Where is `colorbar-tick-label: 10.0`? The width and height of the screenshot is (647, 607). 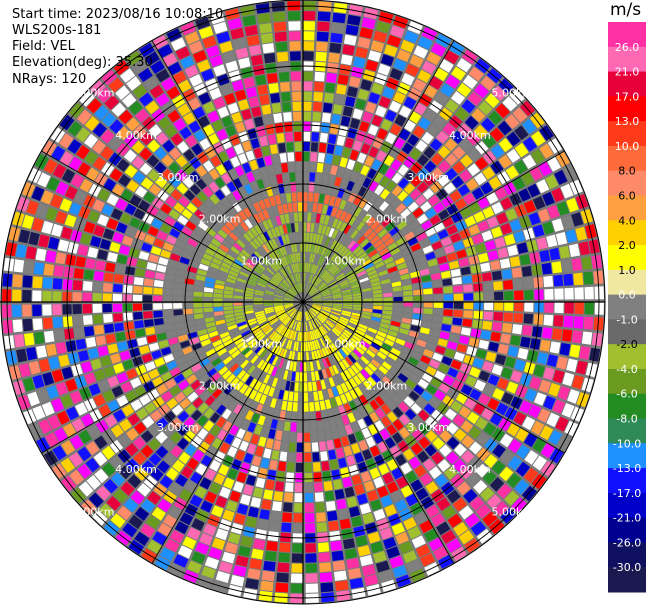 colorbar-tick-label: 10.0 is located at coordinates (627, 146).